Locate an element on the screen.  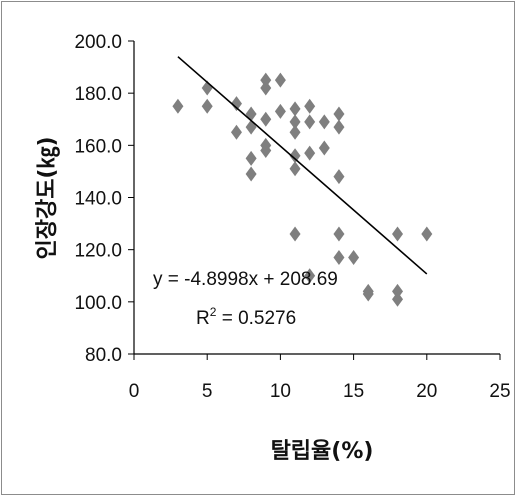
x-tick-label: 5 is located at coordinates (207, 391).